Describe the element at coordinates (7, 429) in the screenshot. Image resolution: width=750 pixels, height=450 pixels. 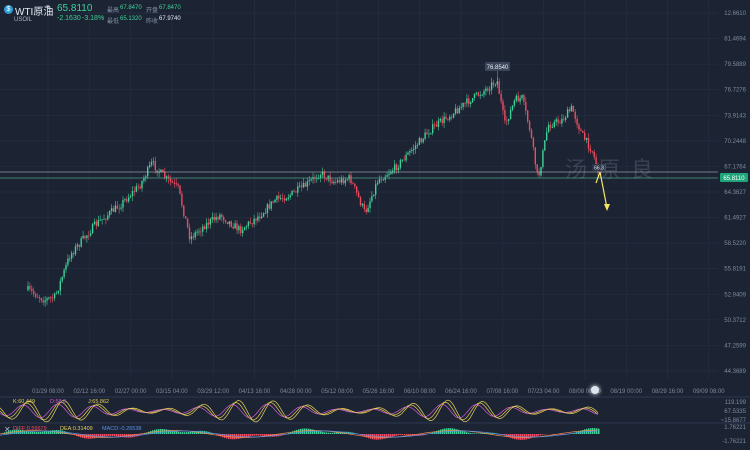
I see `close-icon: ✕` at that location.